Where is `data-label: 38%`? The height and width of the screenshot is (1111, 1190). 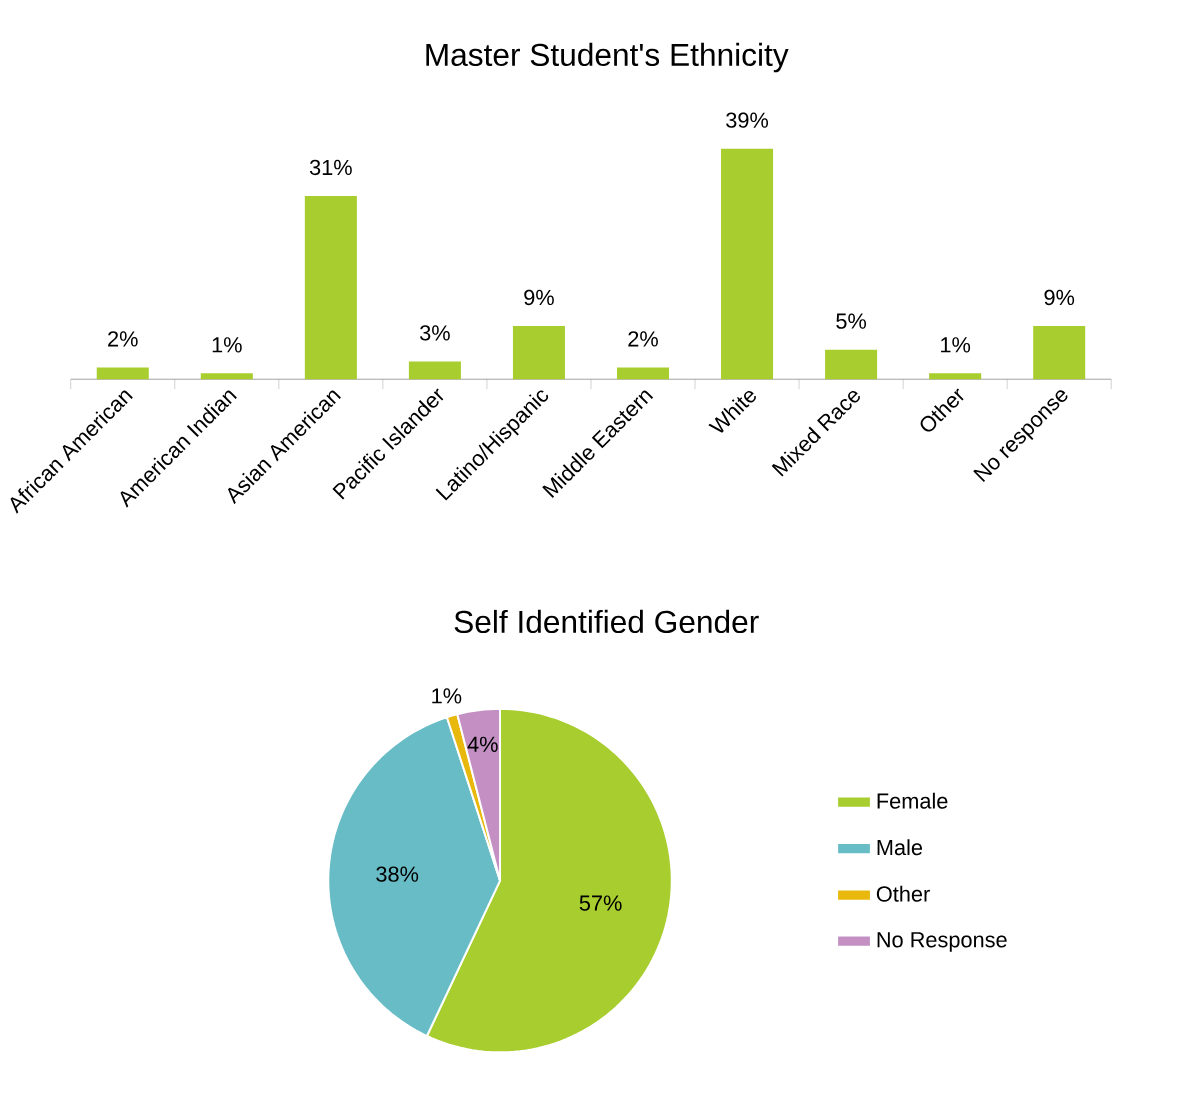
data-label: 38% is located at coordinates (397, 874).